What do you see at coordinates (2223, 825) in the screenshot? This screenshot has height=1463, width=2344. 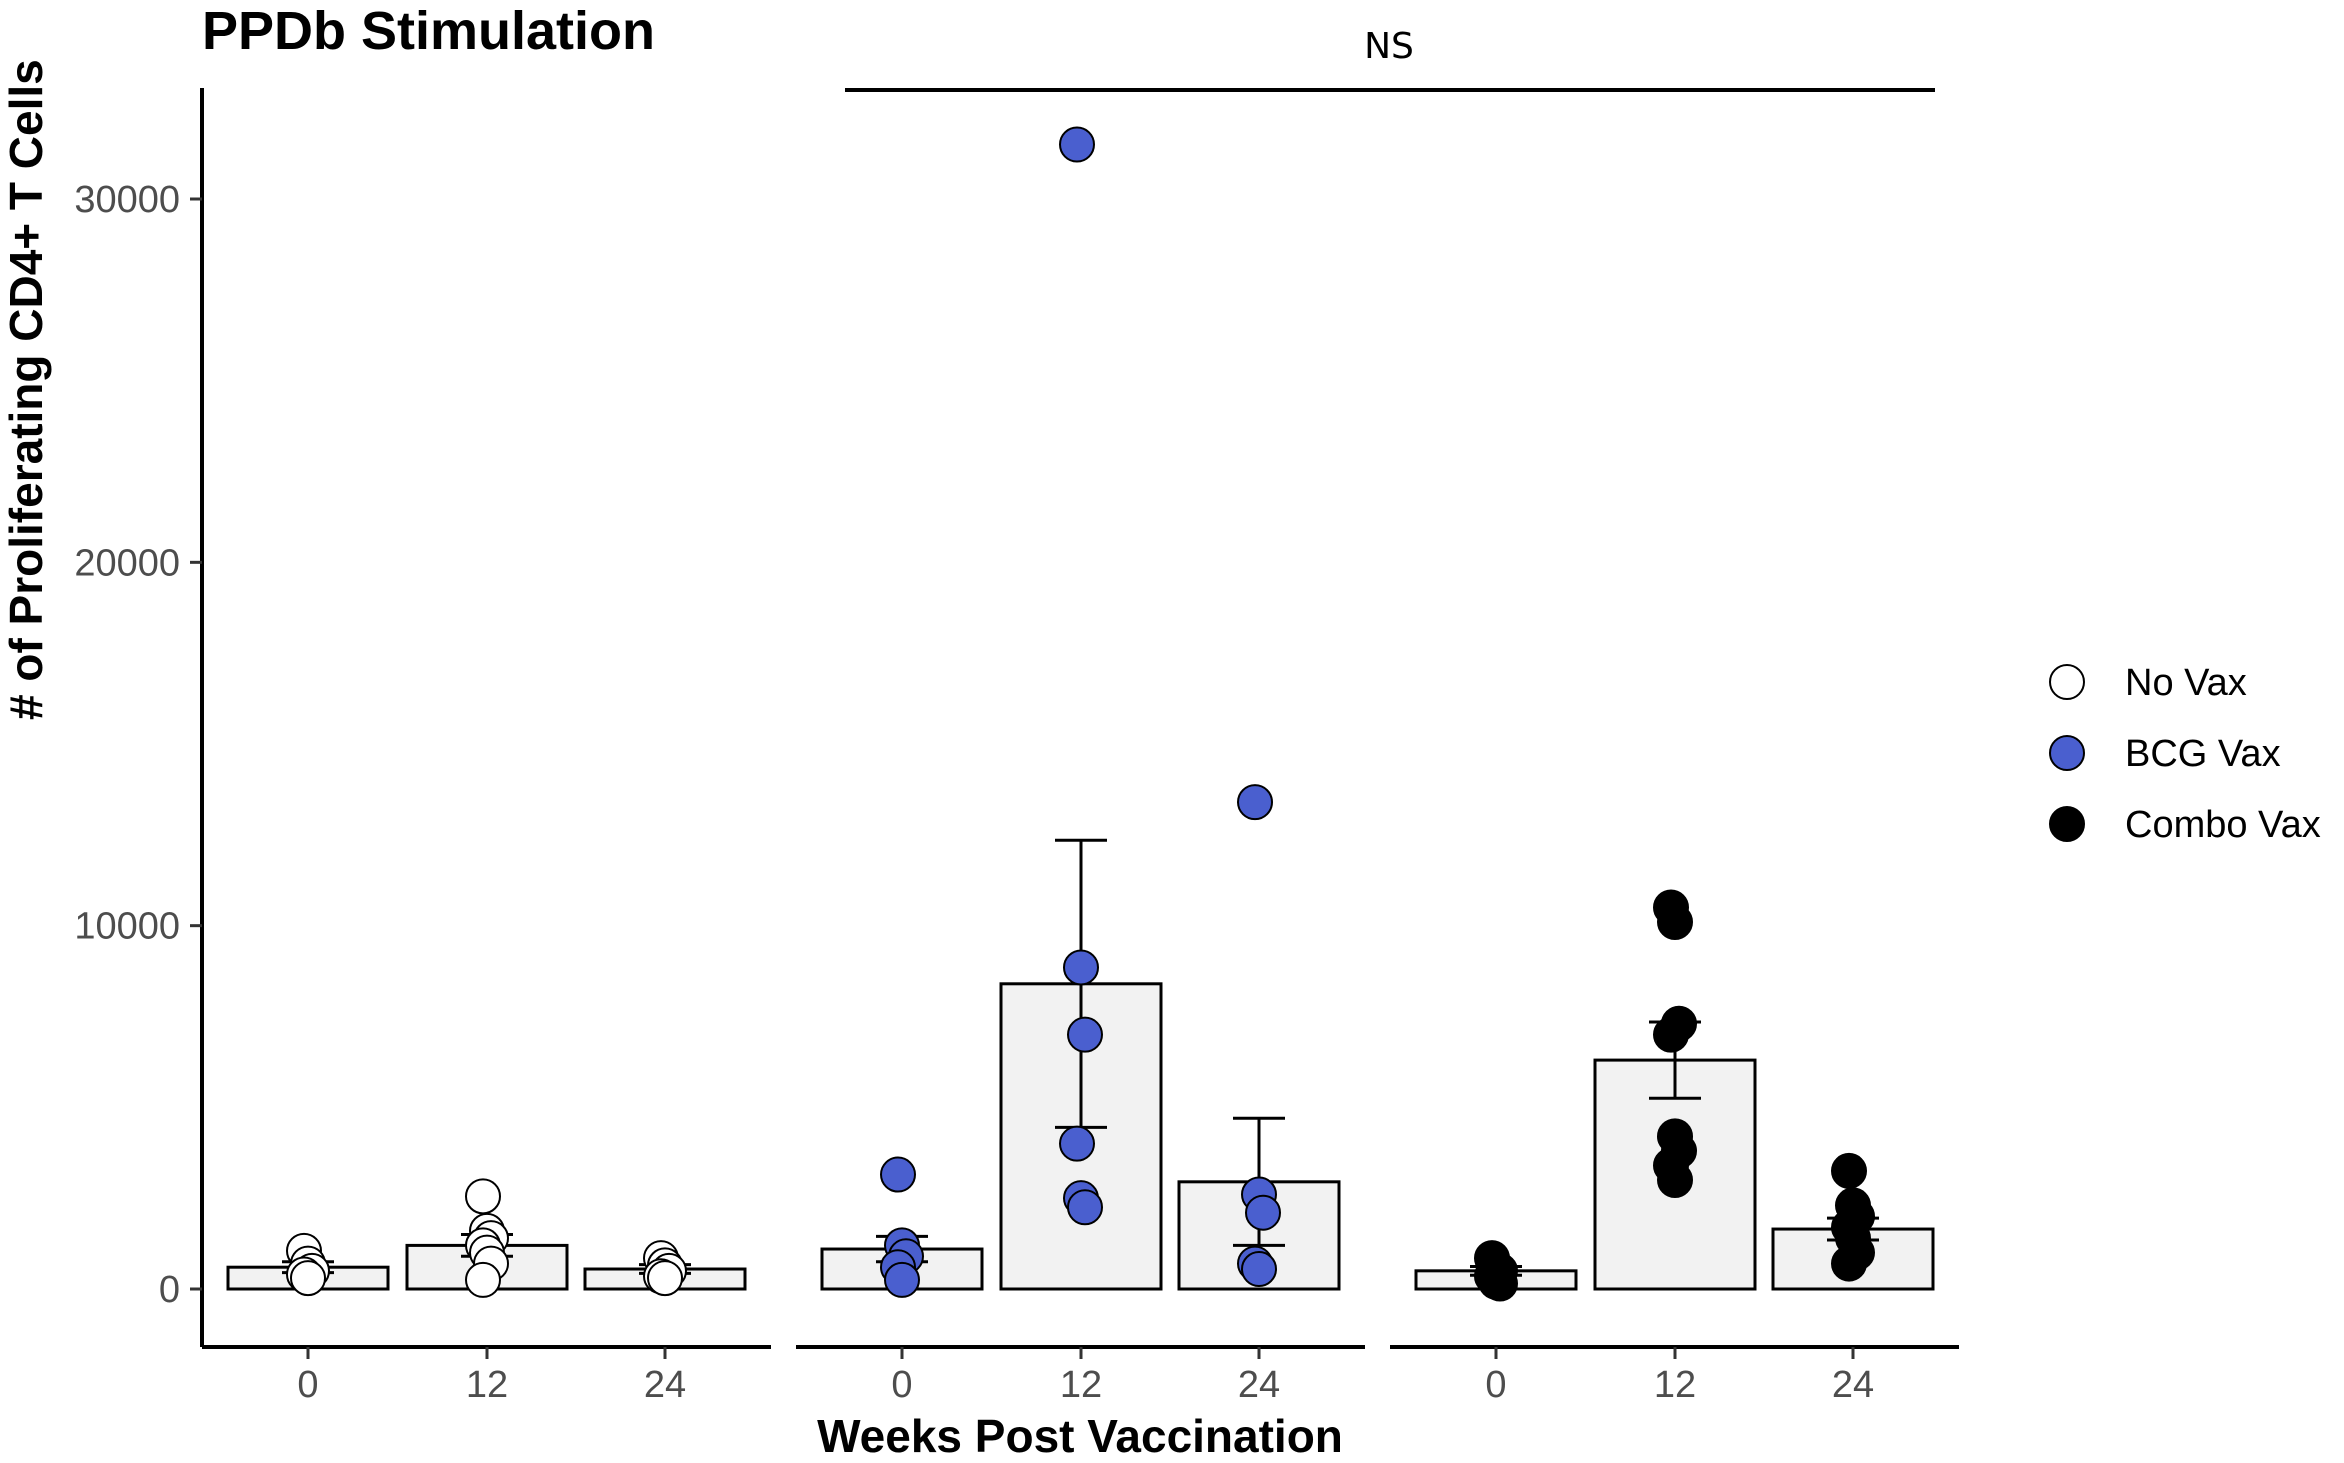 I see `legend-label: Combo Vax` at bounding box center [2223, 825].